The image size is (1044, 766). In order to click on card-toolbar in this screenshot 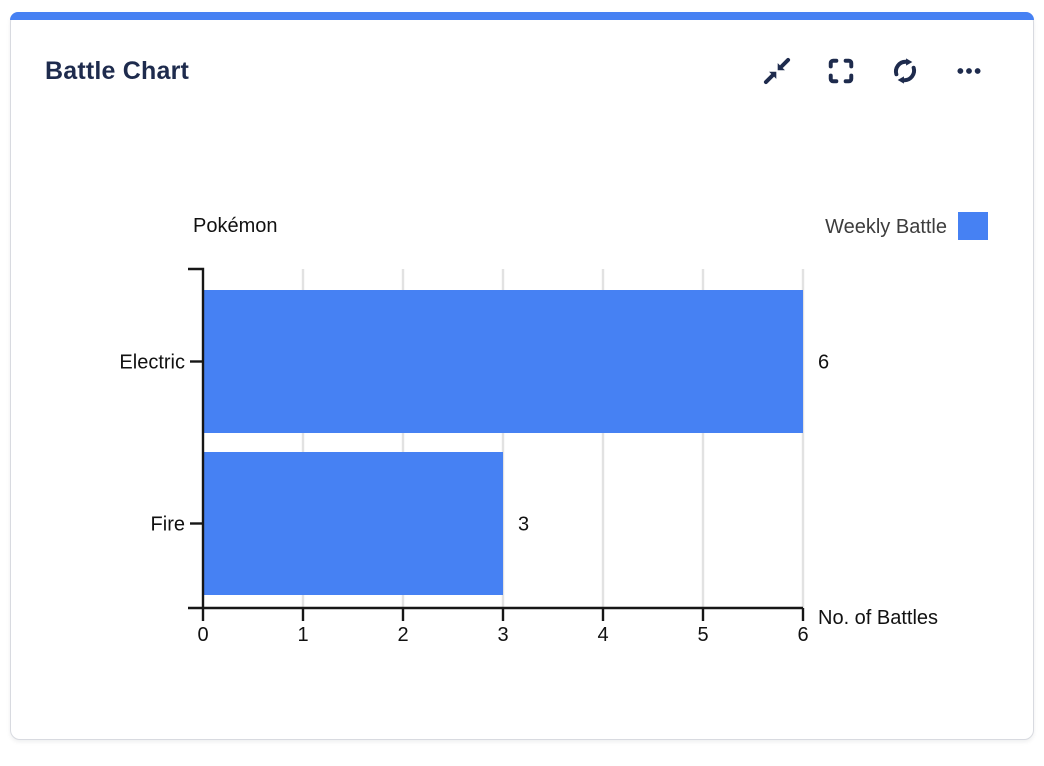, I will do `click(873, 71)`.